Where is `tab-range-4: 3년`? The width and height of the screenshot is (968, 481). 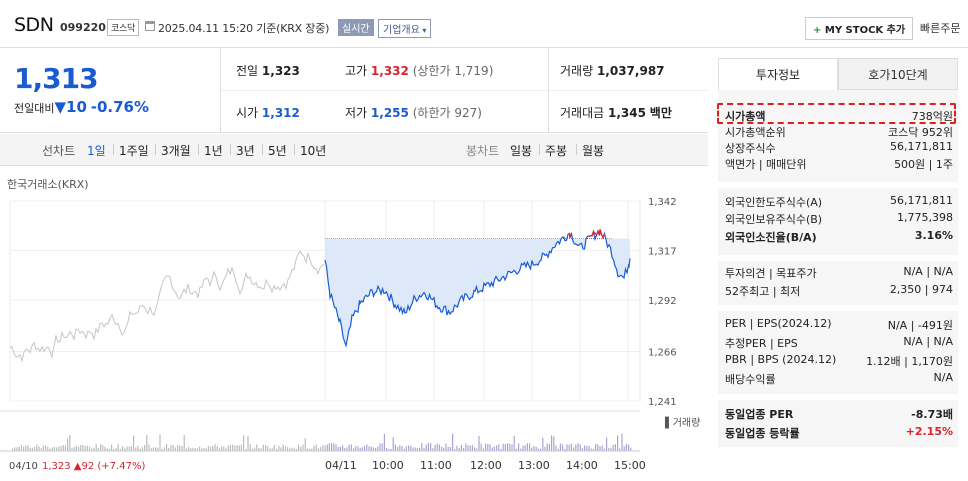 tab-range-4: 3년 is located at coordinates (245, 151).